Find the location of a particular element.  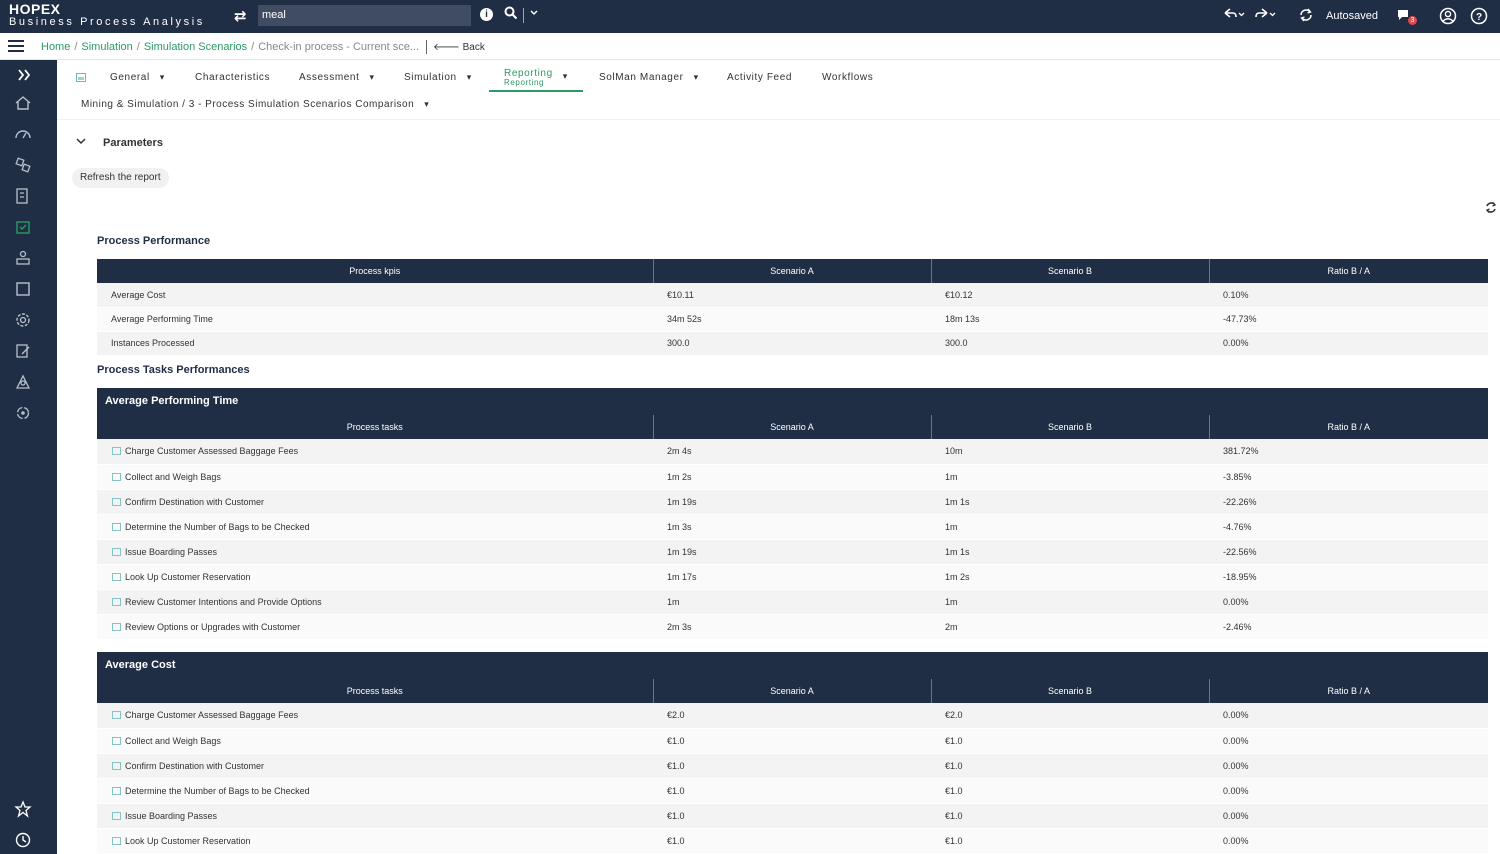

favorites-icon is located at coordinates (23, 809).